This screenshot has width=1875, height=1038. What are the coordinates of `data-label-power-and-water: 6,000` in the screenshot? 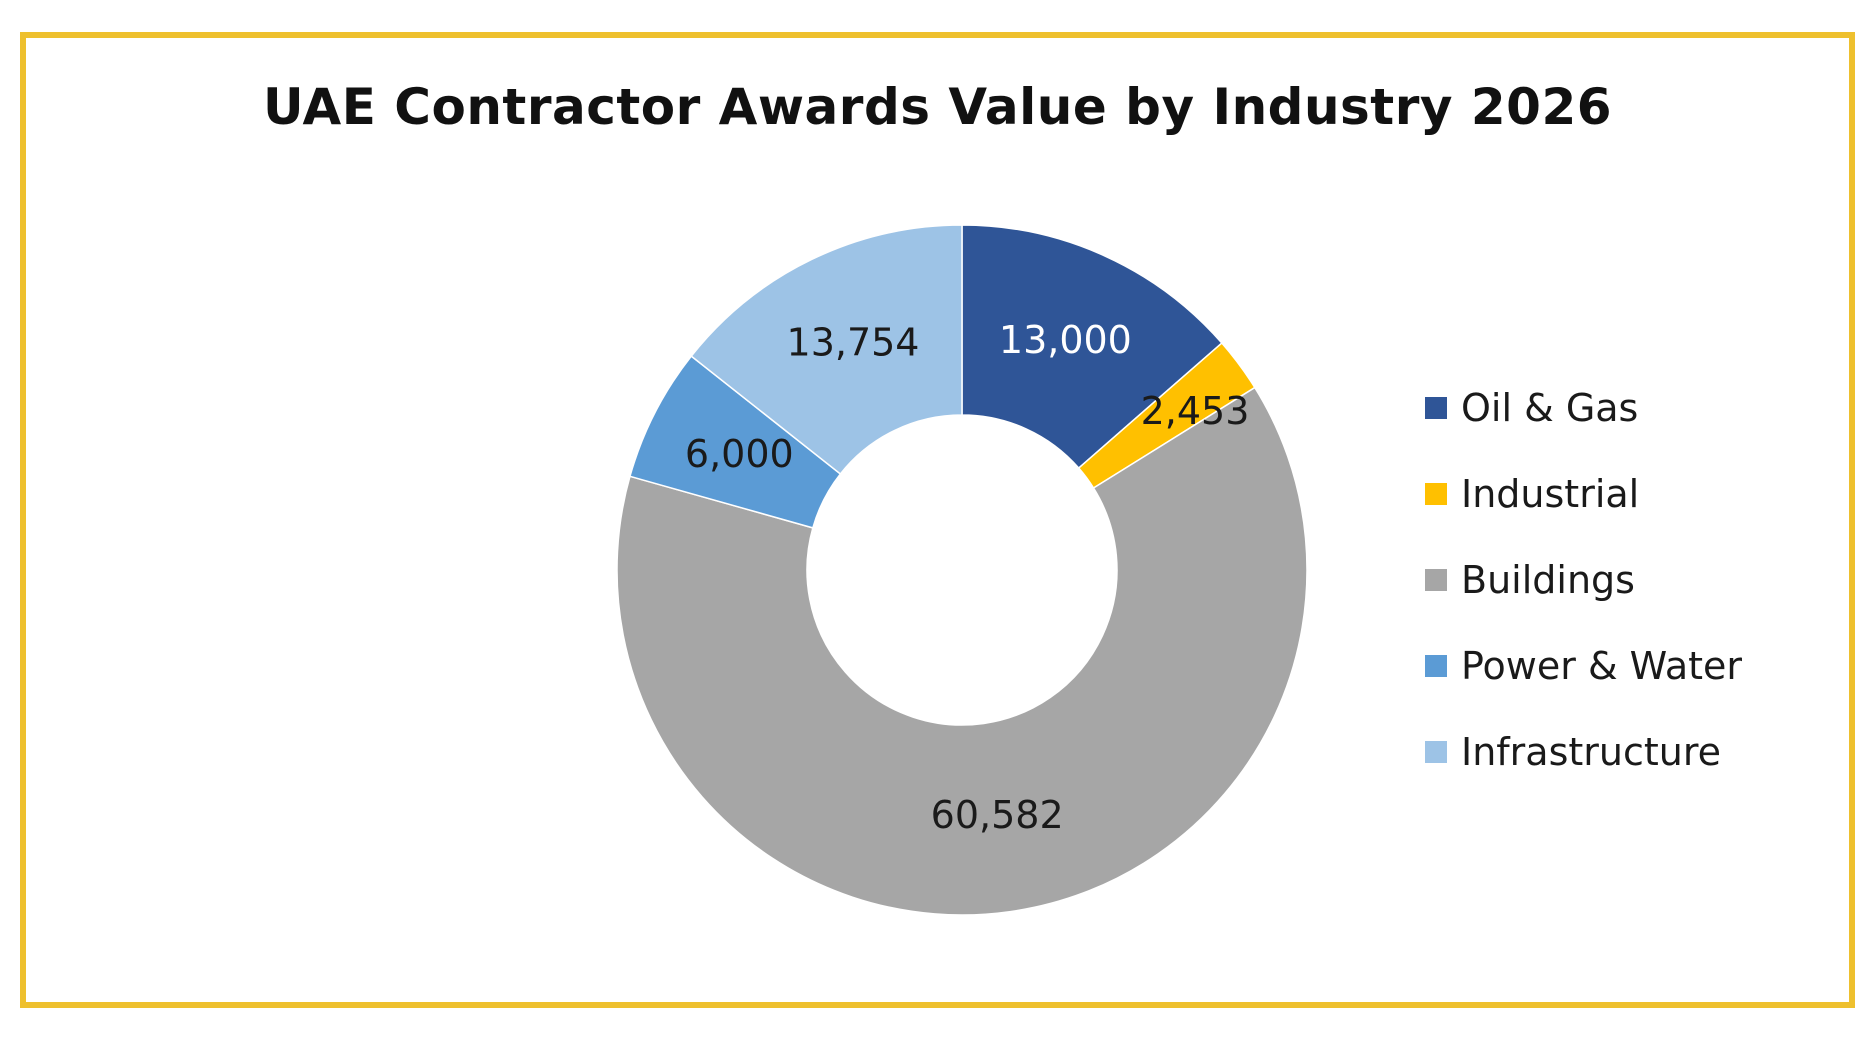 It's located at (739, 454).